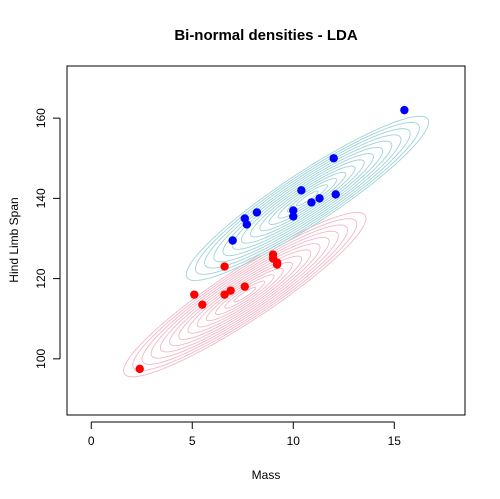 The image size is (500, 499). I want to click on y-tick-label: 160, so click(41, 118).